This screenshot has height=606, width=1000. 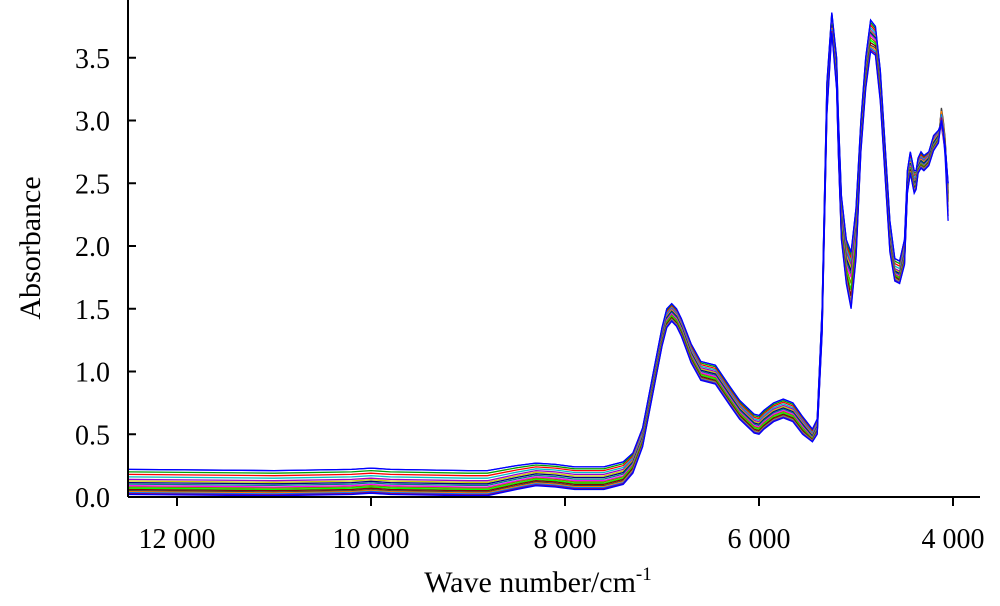 What do you see at coordinates (92, 310) in the screenshot?
I see `y-tick-label: 1.5` at bounding box center [92, 310].